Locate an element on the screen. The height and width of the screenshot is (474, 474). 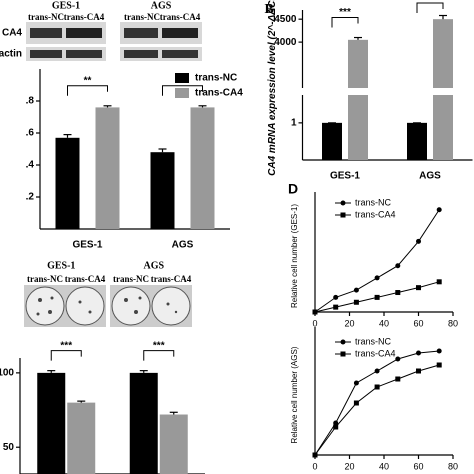
panel-label: D is located at coordinates (293, 189).